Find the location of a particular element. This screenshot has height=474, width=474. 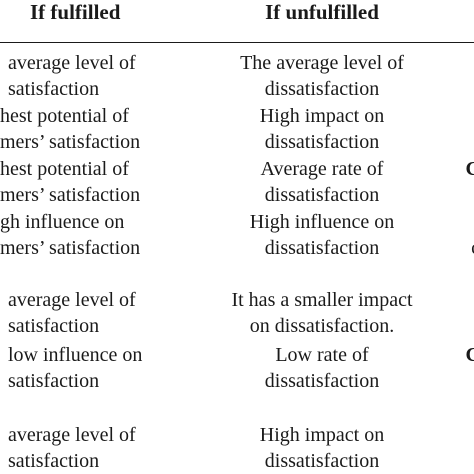

row-3-unfulfilled-line-1: Average rate of is located at coordinates (322, 169).